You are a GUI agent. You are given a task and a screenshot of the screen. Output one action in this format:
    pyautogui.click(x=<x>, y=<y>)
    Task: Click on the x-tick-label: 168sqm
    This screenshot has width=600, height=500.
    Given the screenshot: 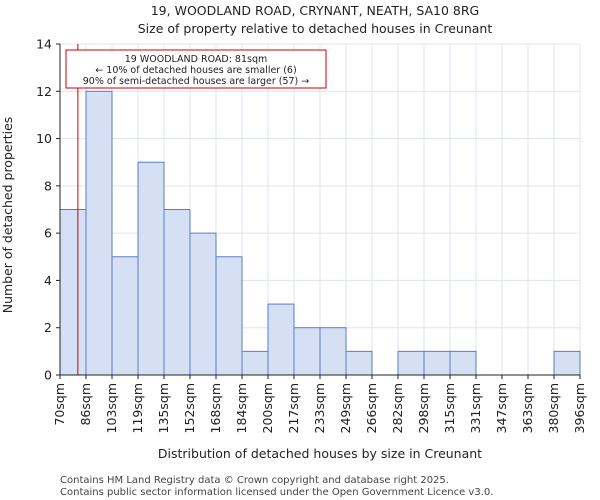 What is the action you would take?
    pyautogui.click(x=215, y=408)
    